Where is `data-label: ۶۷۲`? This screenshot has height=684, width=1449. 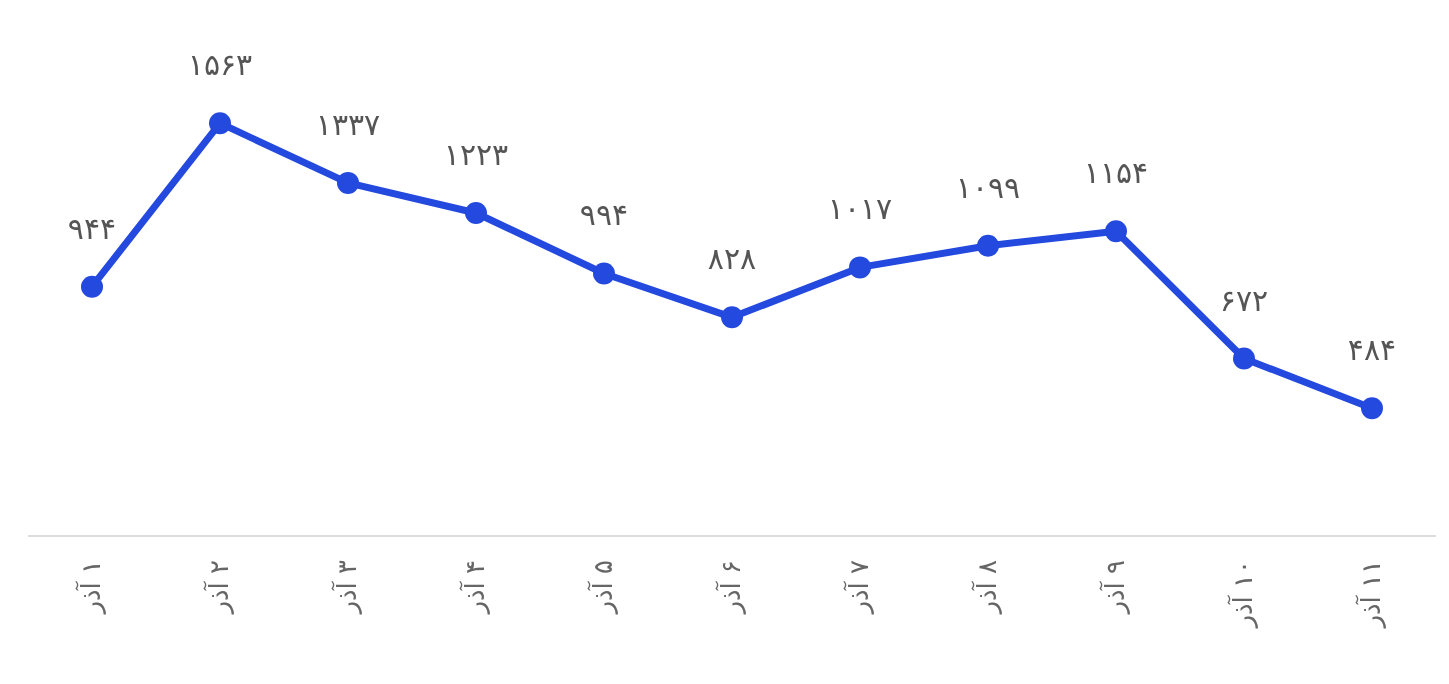 data-label: ۶۷۲ is located at coordinates (1244, 300).